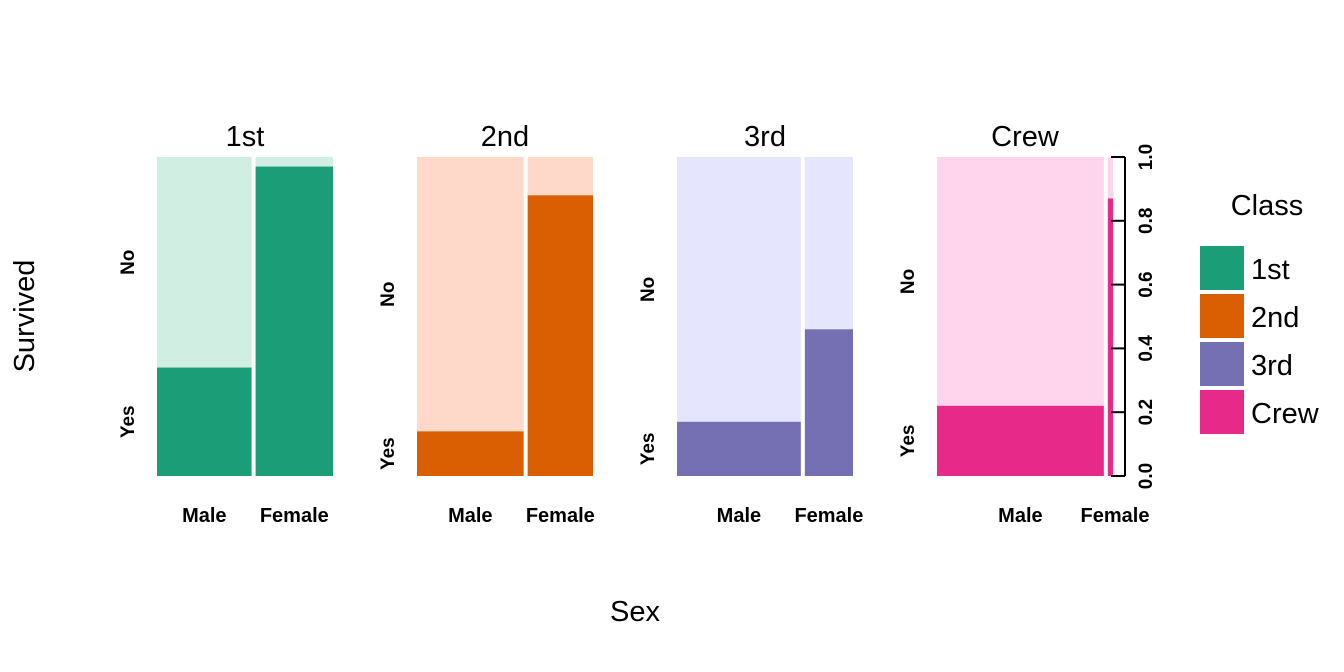 The height and width of the screenshot is (672, 1344). What do you see at coordinates (1275, 318) in the screenshot?
I see `legend-label: 2nd` at bounding box center [1275, 318].